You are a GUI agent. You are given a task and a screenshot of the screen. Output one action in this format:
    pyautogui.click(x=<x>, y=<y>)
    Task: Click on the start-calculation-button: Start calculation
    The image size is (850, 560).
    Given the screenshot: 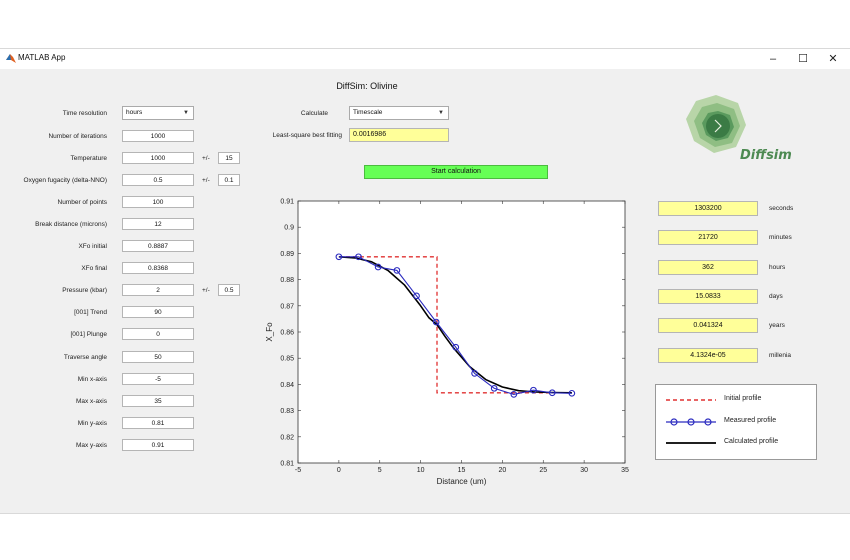 What is the action you would take?
    pyautogui.click(x=456, y=172)
    